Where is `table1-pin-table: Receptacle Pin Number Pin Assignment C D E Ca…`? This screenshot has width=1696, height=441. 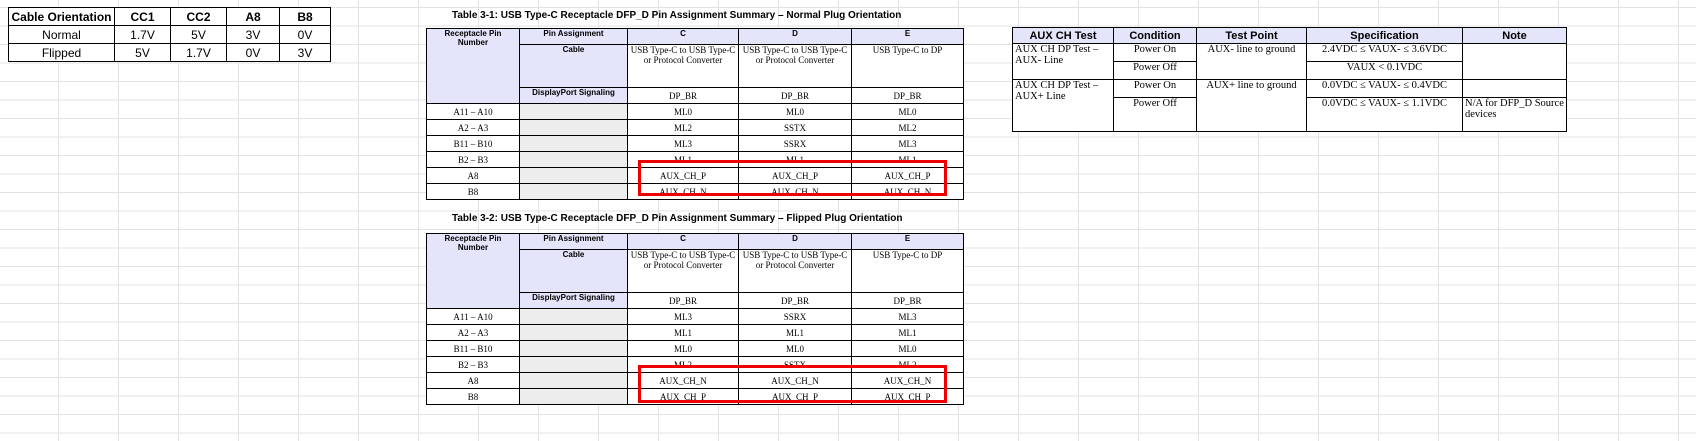 table1-pin-table: Receptacle Pin Number Pin Assignment C D E Ca… is located at coordinates (695, 114).